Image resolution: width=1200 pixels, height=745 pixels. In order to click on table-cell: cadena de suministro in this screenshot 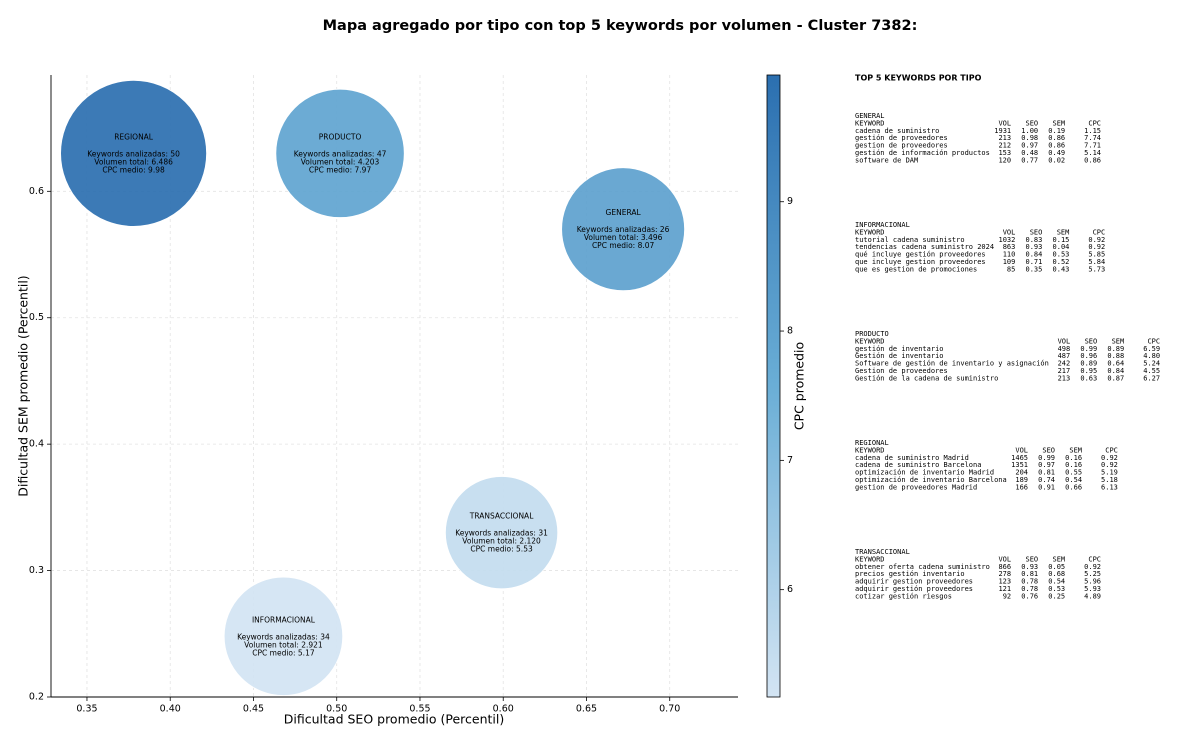, I will do `click(897, 131)`.